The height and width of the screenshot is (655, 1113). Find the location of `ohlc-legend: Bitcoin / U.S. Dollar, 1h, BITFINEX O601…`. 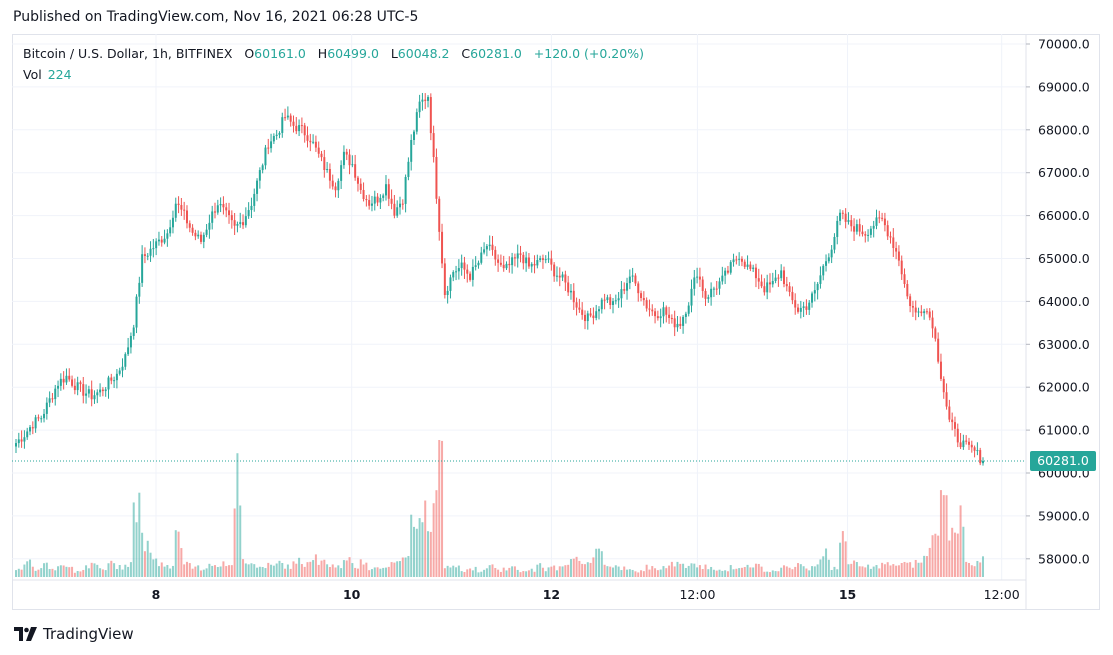

ohlc-legend: Bitcoin / U.S. Dollar, 1h, BITFINEX O601… is located at coordinates (333, 53).